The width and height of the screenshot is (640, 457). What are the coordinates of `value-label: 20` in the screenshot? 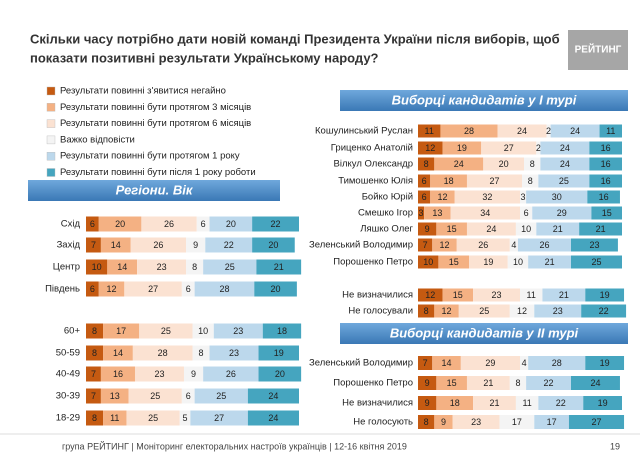 It's located at (504, 164).